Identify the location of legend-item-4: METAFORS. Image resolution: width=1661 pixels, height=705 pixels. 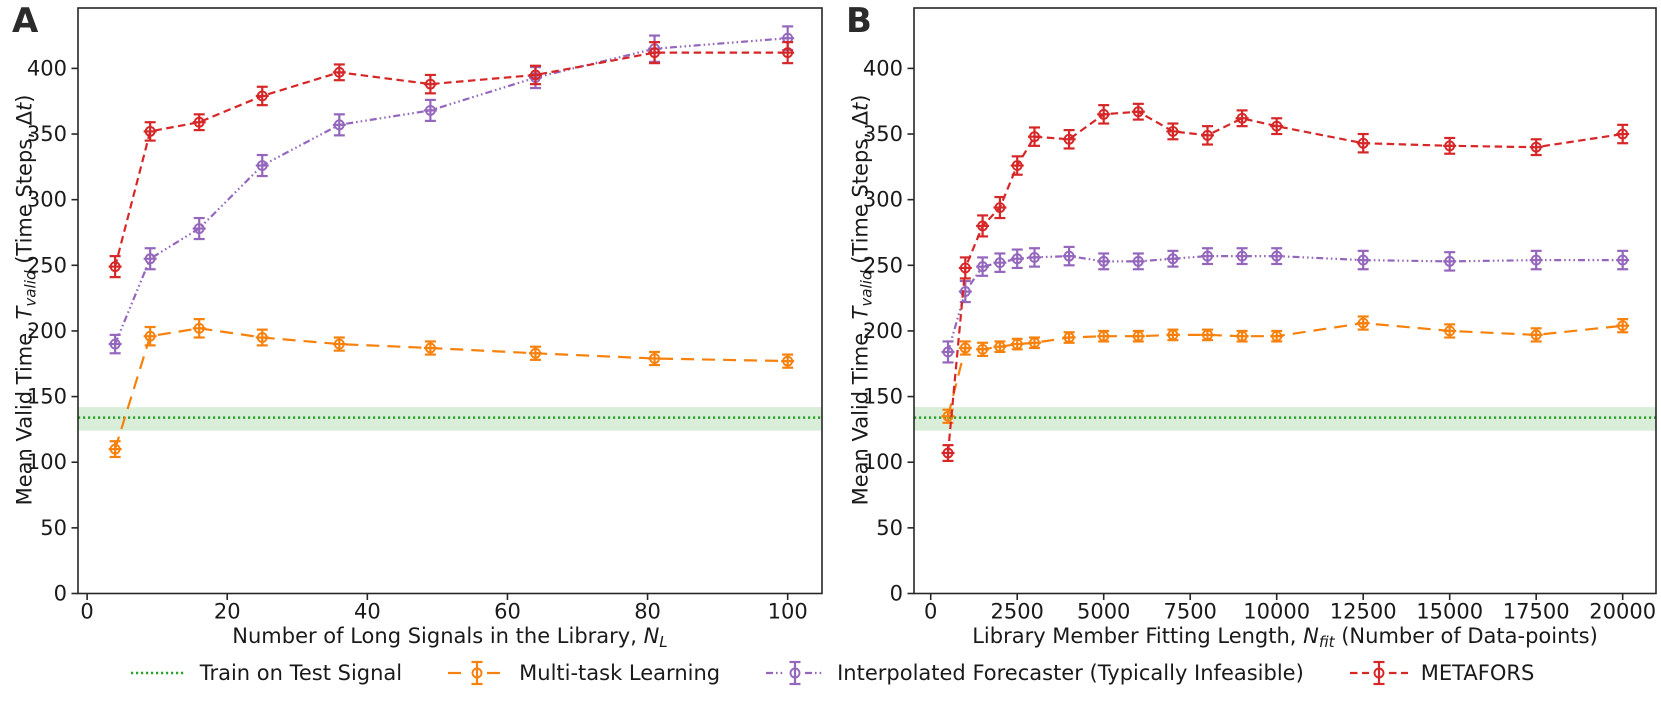
(1441, 673).